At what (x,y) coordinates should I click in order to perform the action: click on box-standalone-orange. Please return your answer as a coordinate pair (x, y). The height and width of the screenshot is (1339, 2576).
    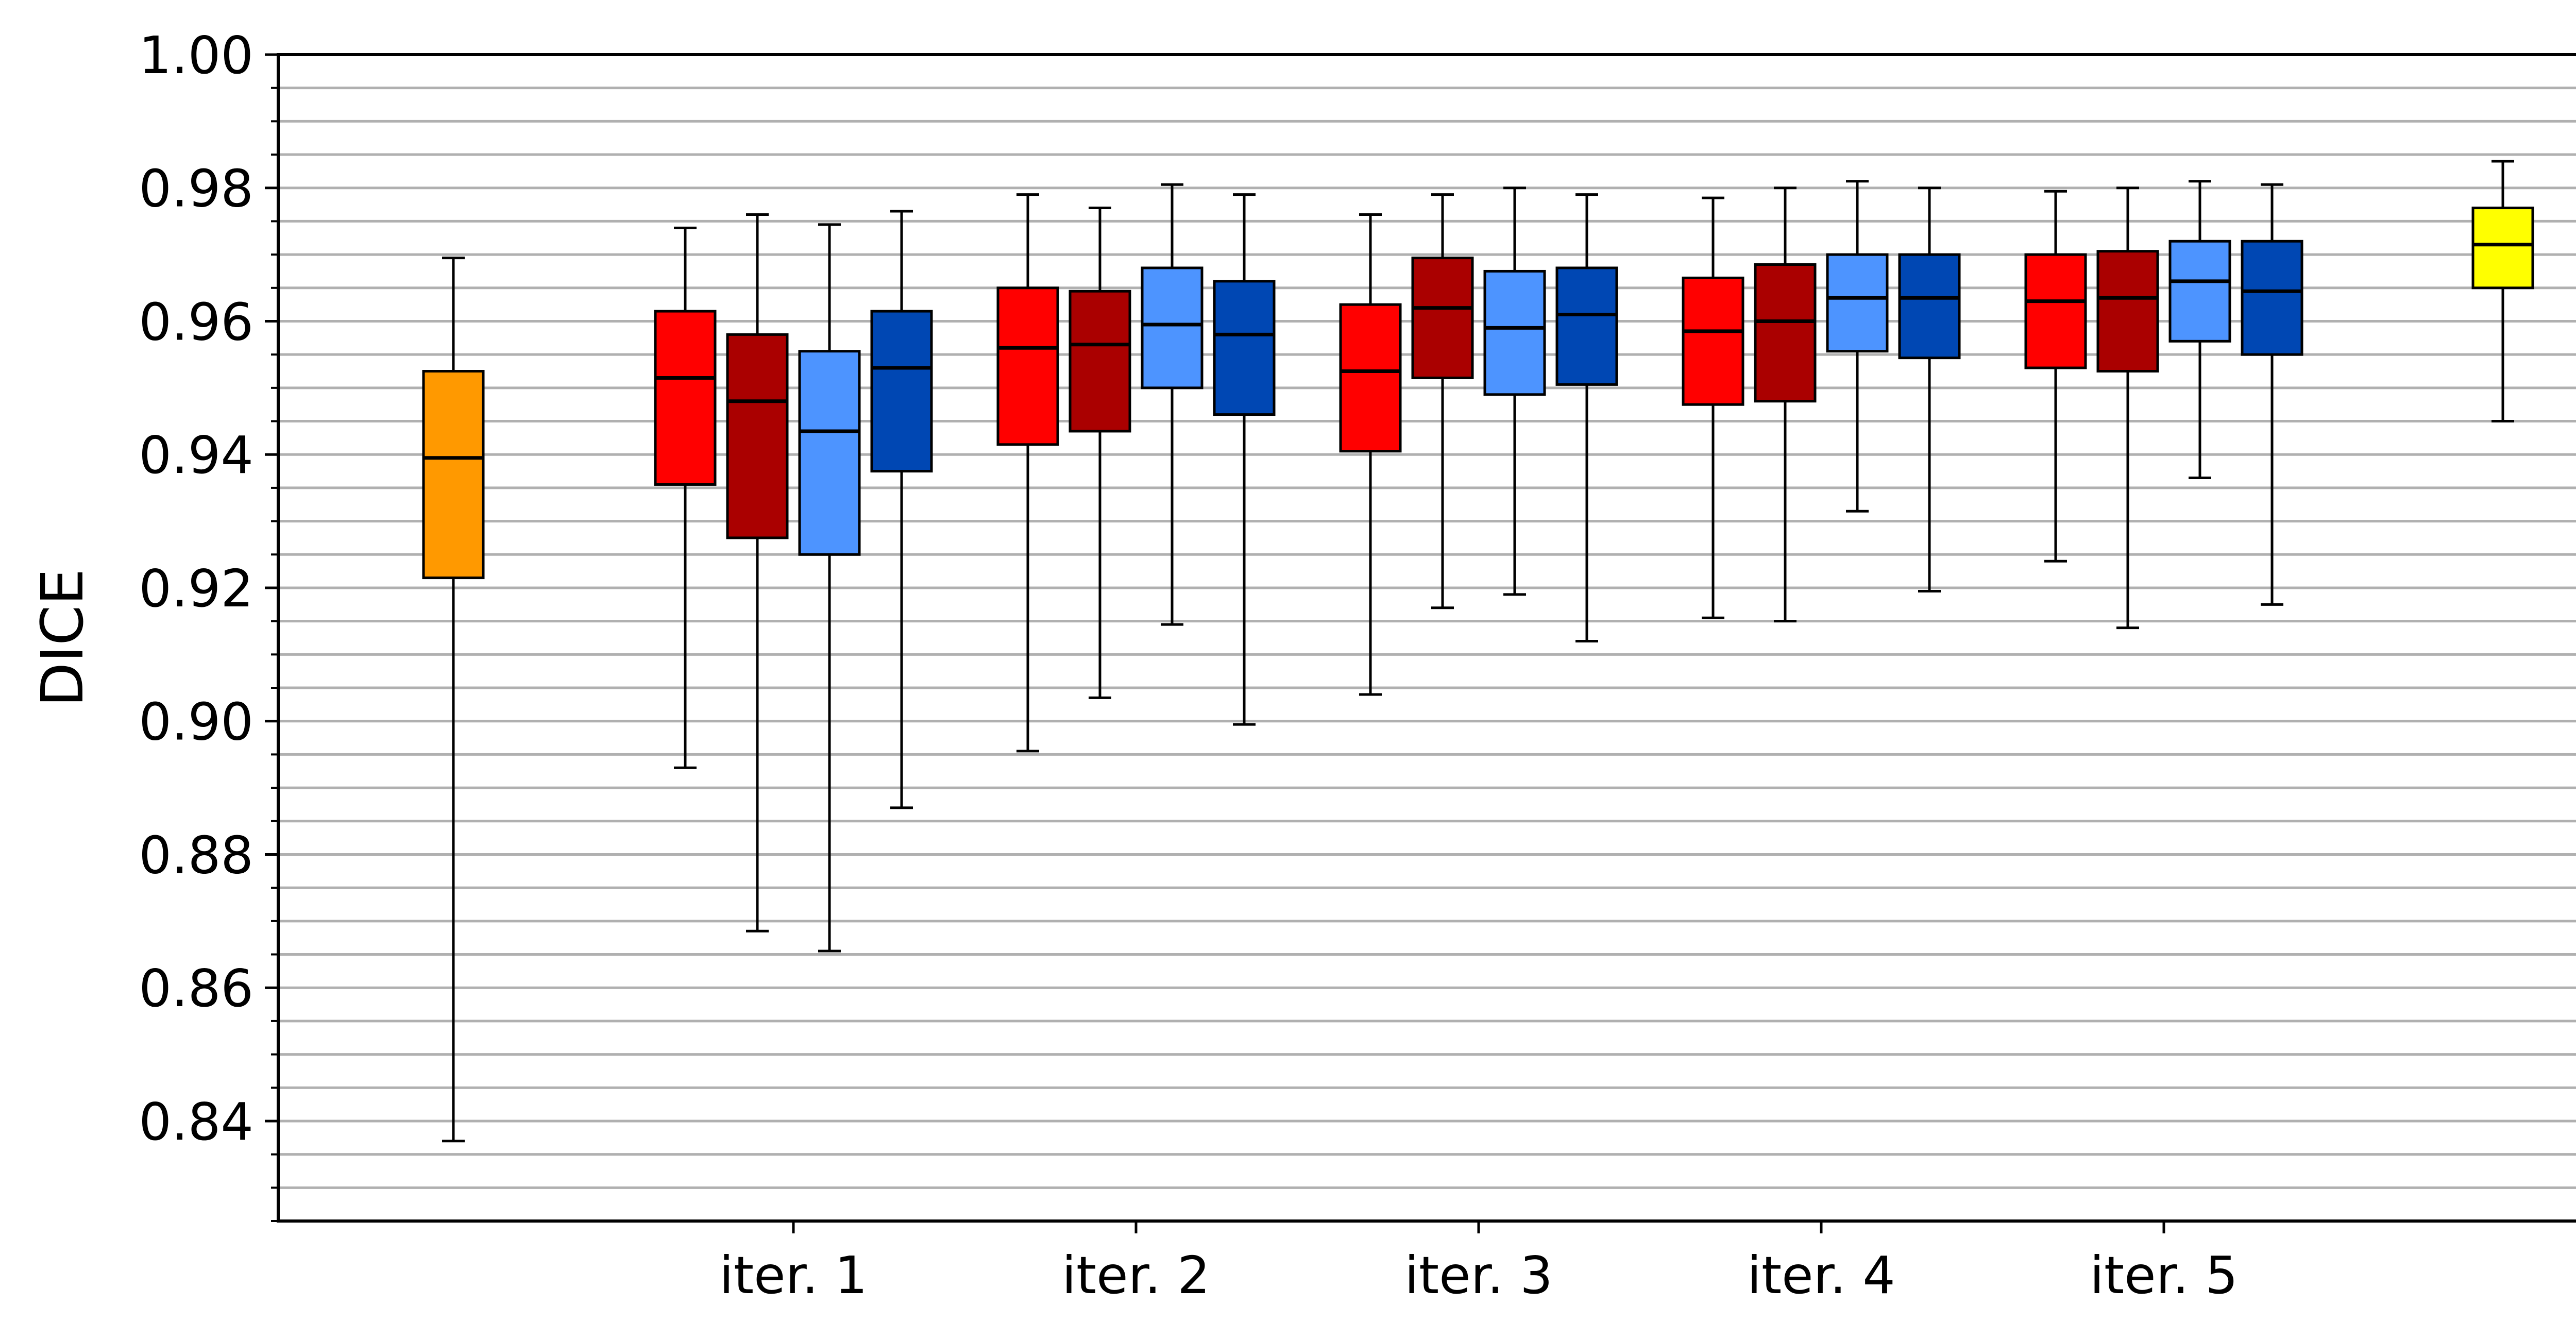
    Looking at the image, I should click on (453, 700).